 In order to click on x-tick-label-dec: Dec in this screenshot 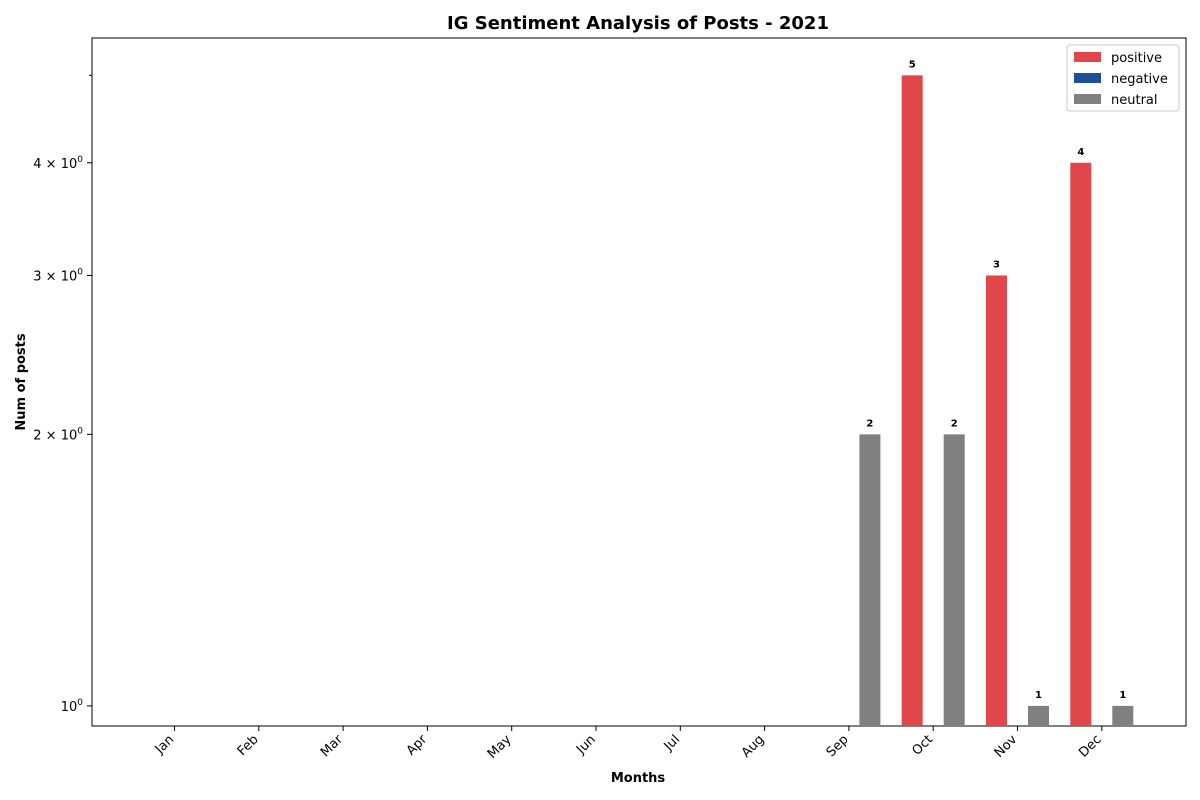, I will do `click(1090, 746)`.